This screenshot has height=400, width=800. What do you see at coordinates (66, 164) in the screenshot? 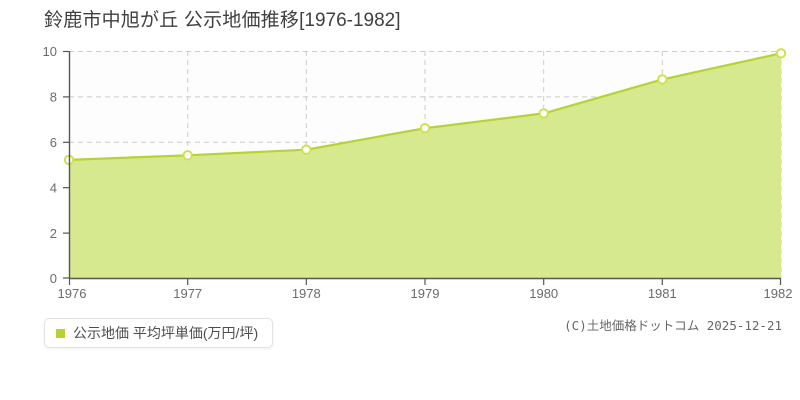
I see `y-axis-ticks` at bounding box center [66, 164].